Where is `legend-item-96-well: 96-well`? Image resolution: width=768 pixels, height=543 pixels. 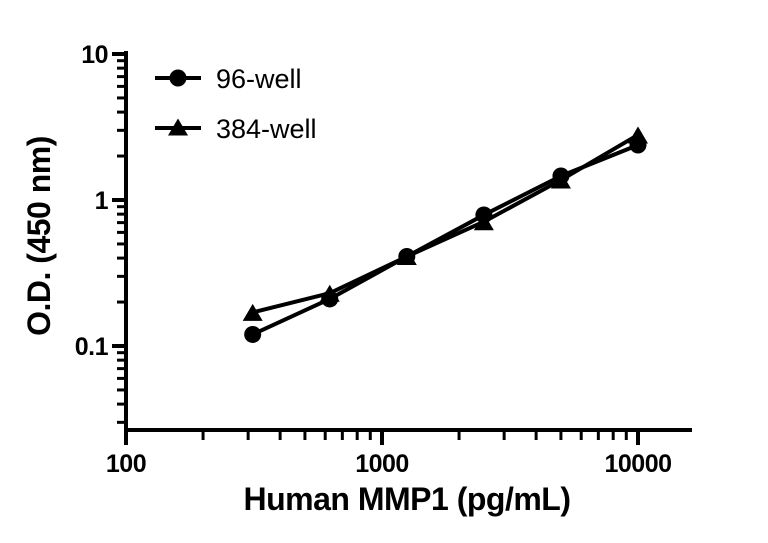
legend-item-96-well: 96-well is located at coordinates (228, 79).